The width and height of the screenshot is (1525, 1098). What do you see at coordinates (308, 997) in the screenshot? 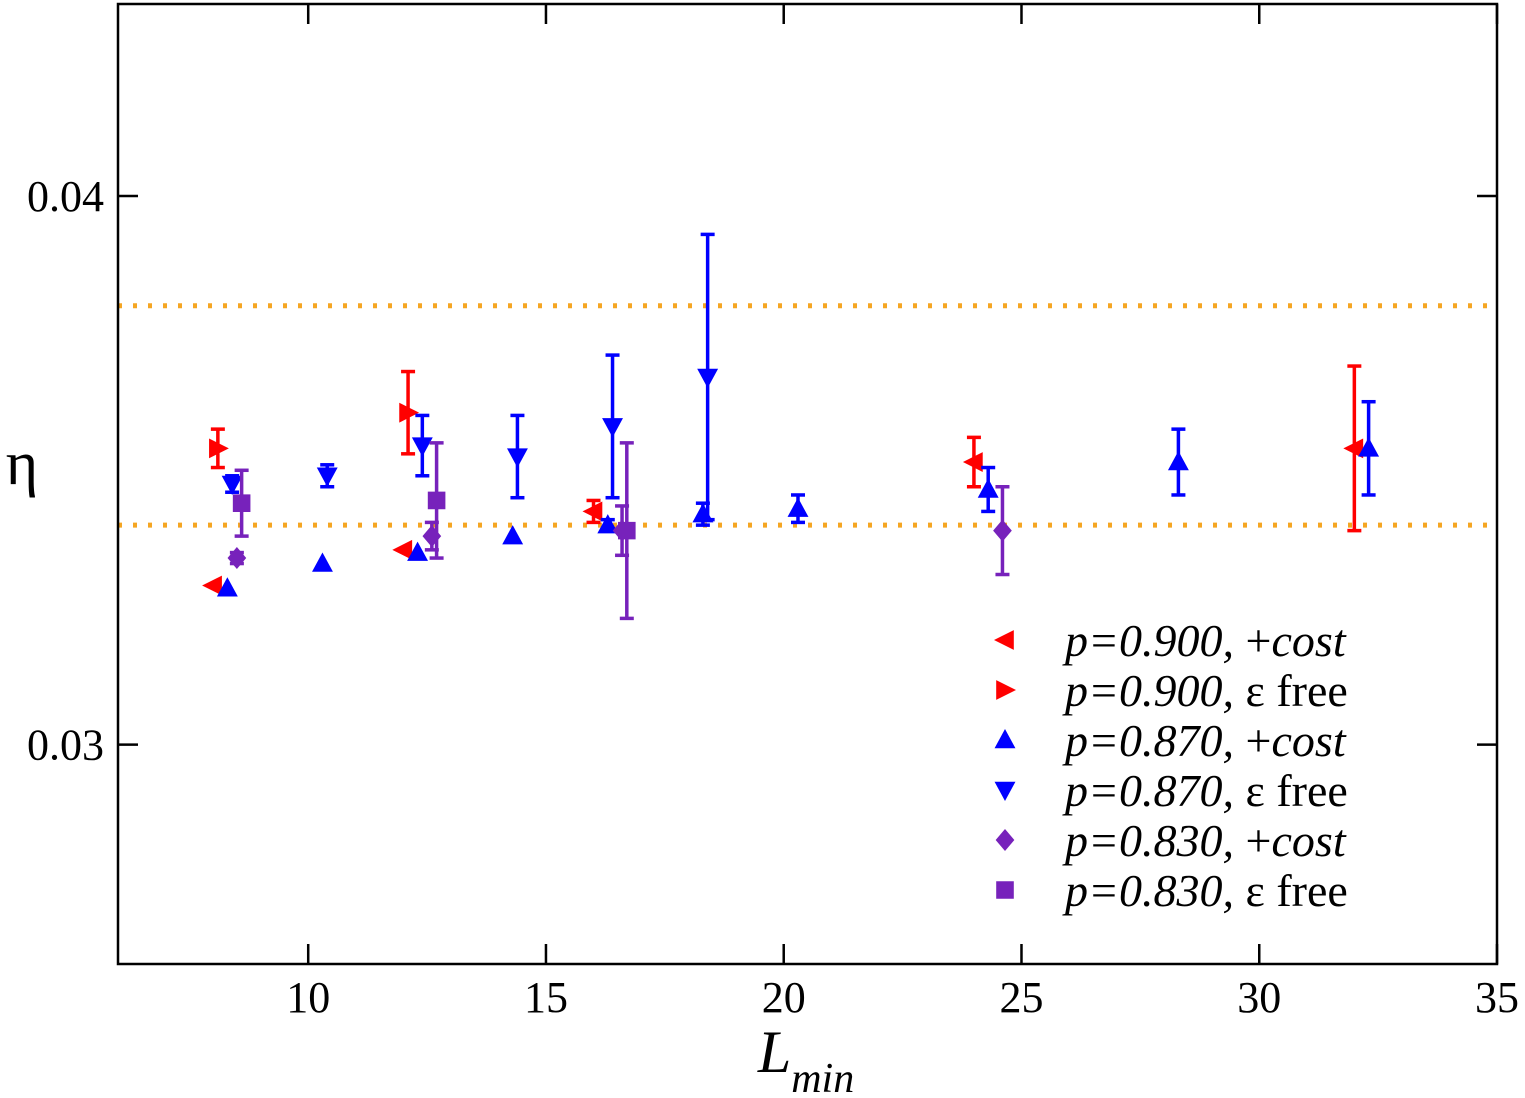
I see `x-tick-label: 10` at bounding box center [308, 997].